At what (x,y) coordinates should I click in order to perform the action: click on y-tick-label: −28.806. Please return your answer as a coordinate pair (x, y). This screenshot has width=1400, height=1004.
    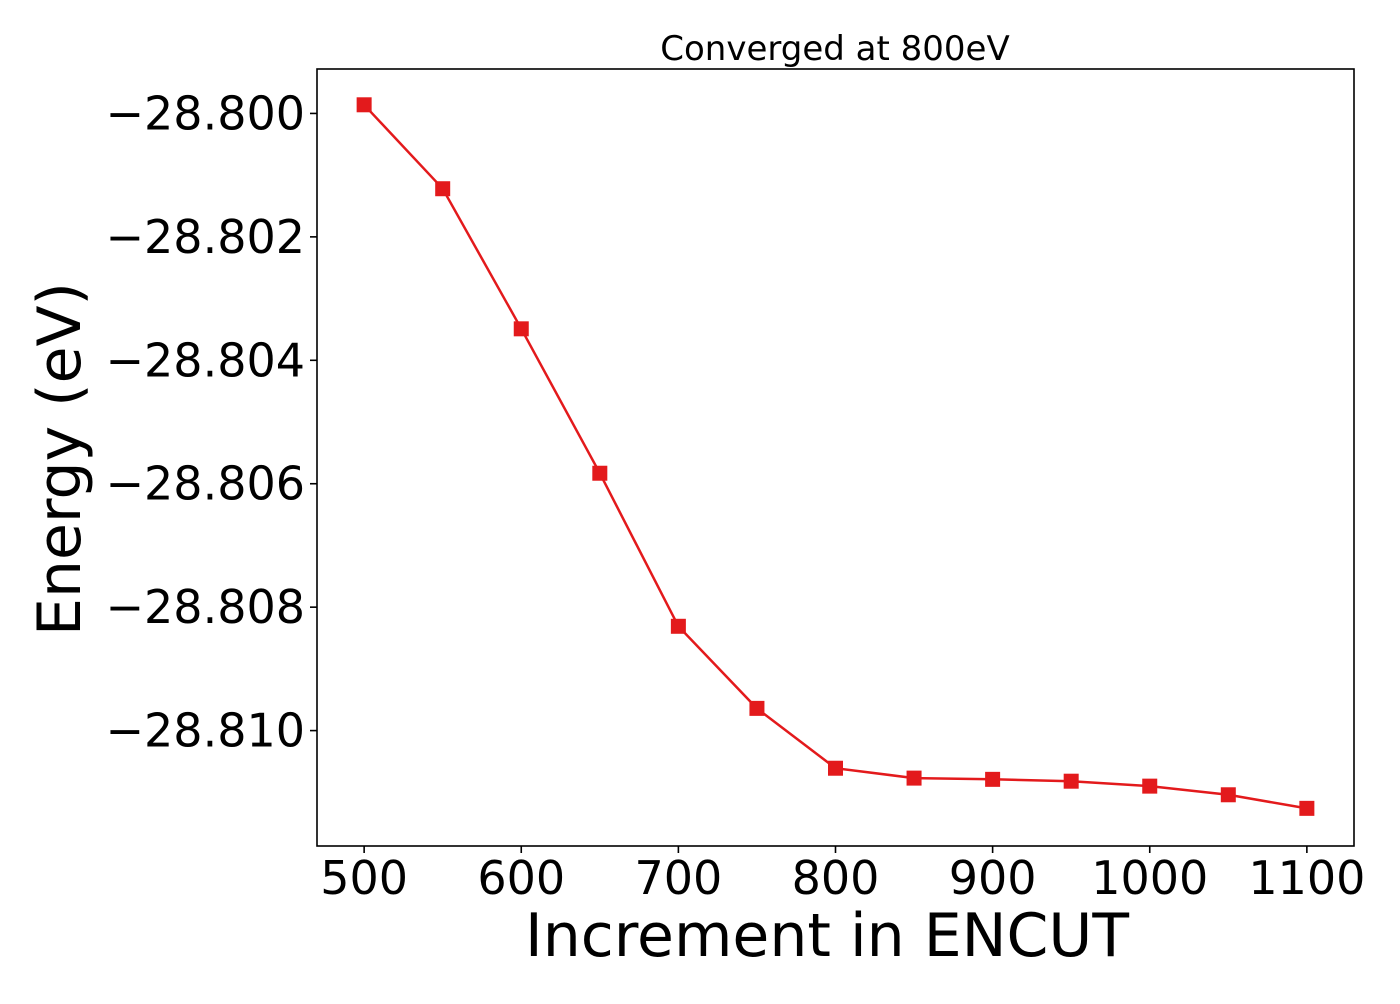
    Looking at the image, I should click on (206, 484).